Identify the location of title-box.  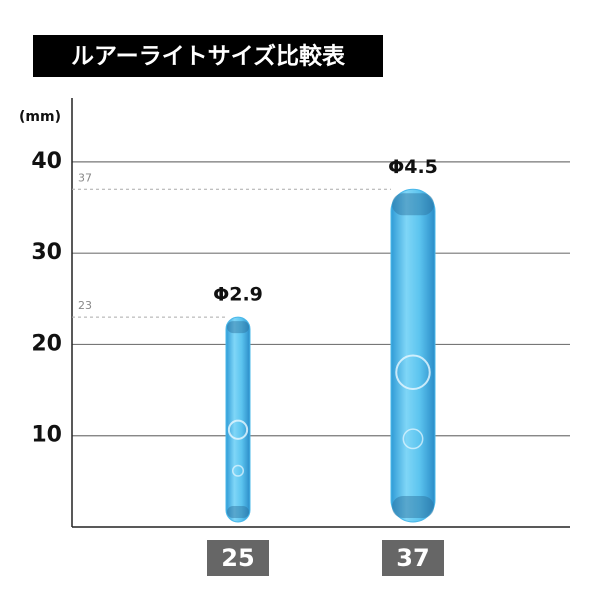
(208, 56).